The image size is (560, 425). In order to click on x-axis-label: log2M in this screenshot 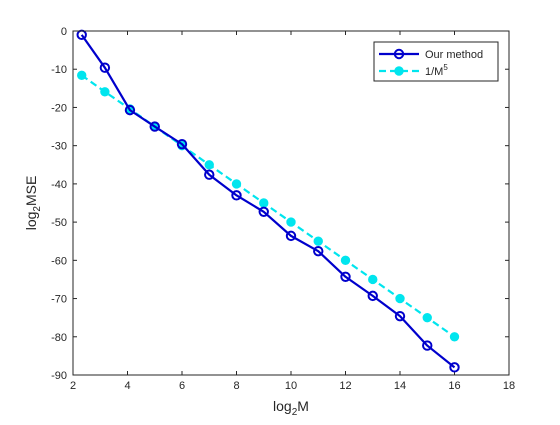, I will do `click(291, 408)`.